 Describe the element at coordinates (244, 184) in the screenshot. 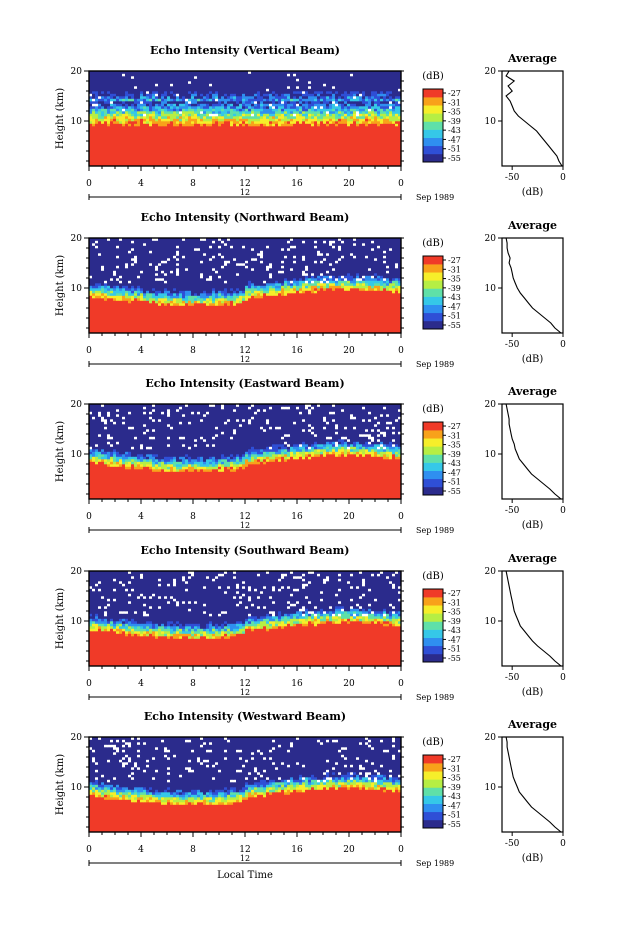

I see `x-tick-label: 12` at that location.